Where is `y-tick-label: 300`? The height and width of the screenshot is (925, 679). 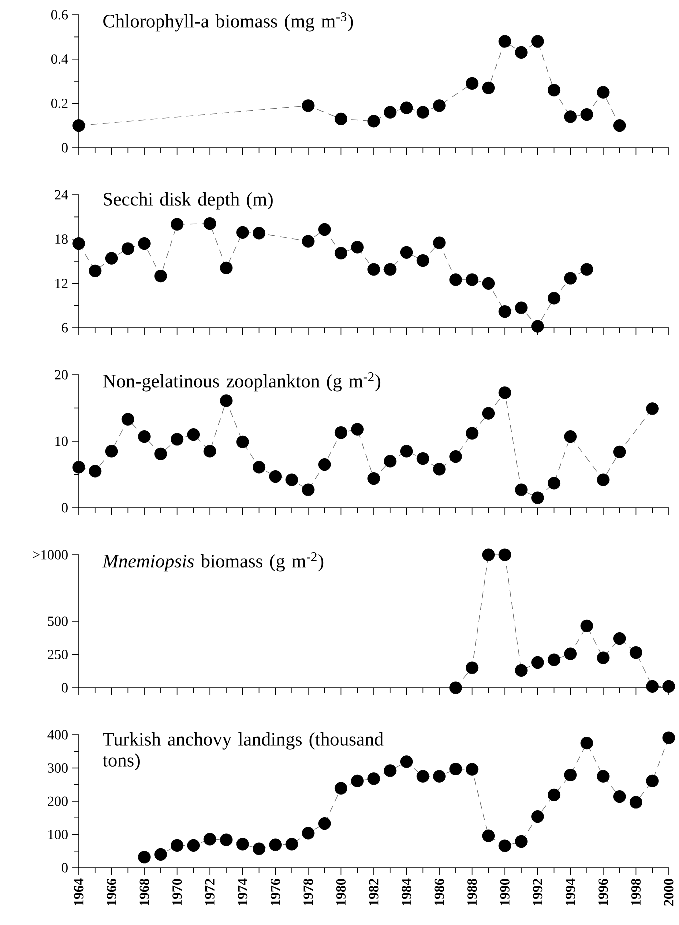 y-tick-label: 300 is located at coordinates (58, 768).